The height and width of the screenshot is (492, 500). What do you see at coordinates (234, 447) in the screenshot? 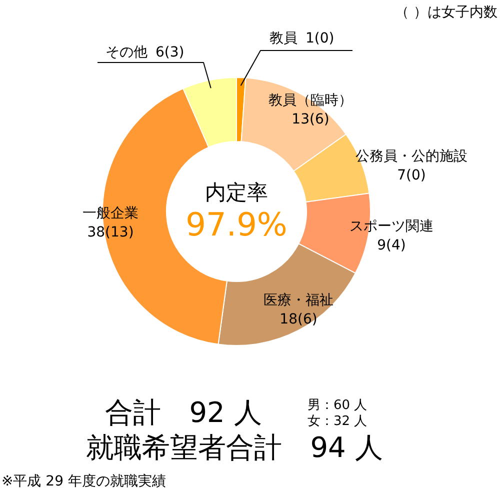
I see `text: 就職希望者合計 94 人` at bounding box center [234, 447].